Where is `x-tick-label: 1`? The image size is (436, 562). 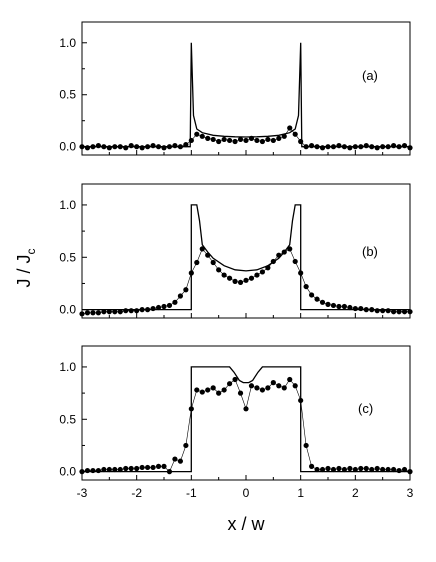
x-tick-label: 1 is located at coordinates (300, 493).